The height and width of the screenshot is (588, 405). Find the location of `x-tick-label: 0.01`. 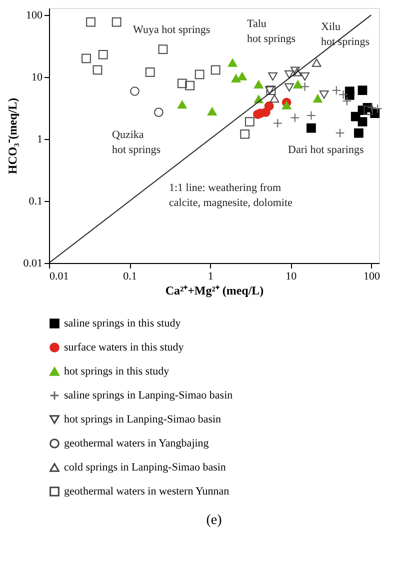

x-tick-label: 0.01 is located at coordinates (59, 276).